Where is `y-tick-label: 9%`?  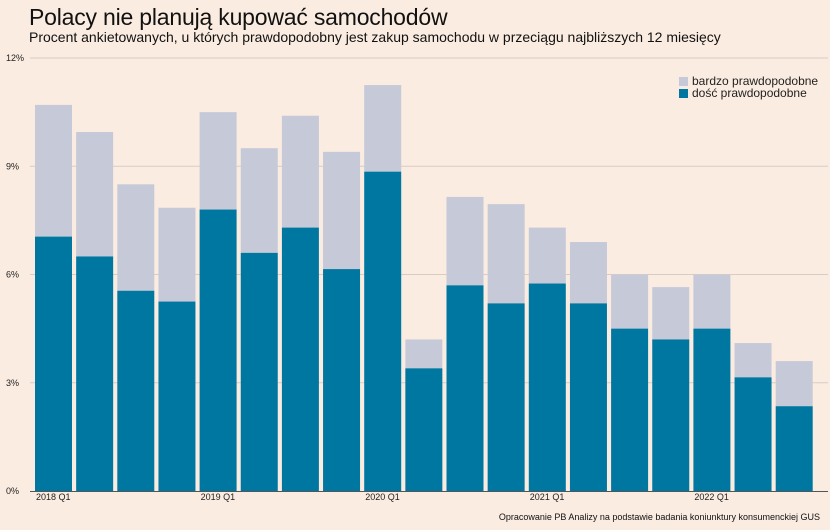 y-tick-label: 9% is located at coordinates (12, 166).